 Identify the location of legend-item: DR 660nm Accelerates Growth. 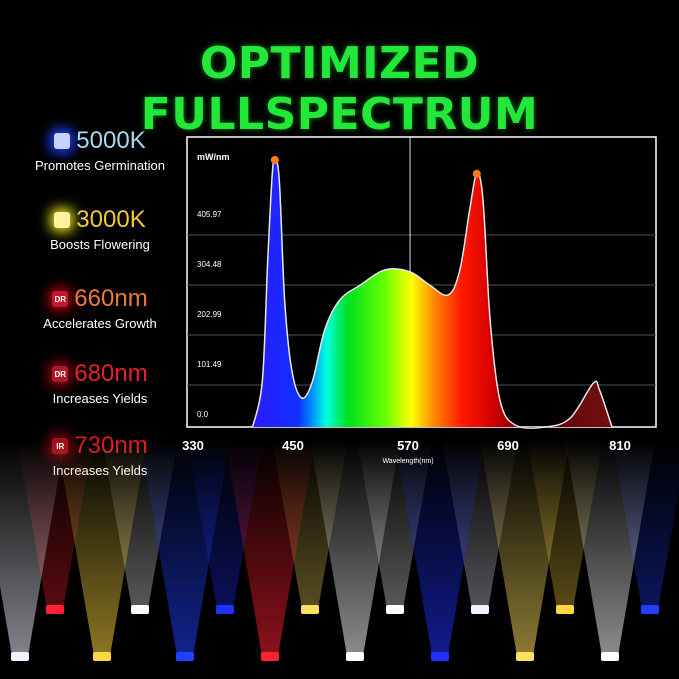
(100, 308).